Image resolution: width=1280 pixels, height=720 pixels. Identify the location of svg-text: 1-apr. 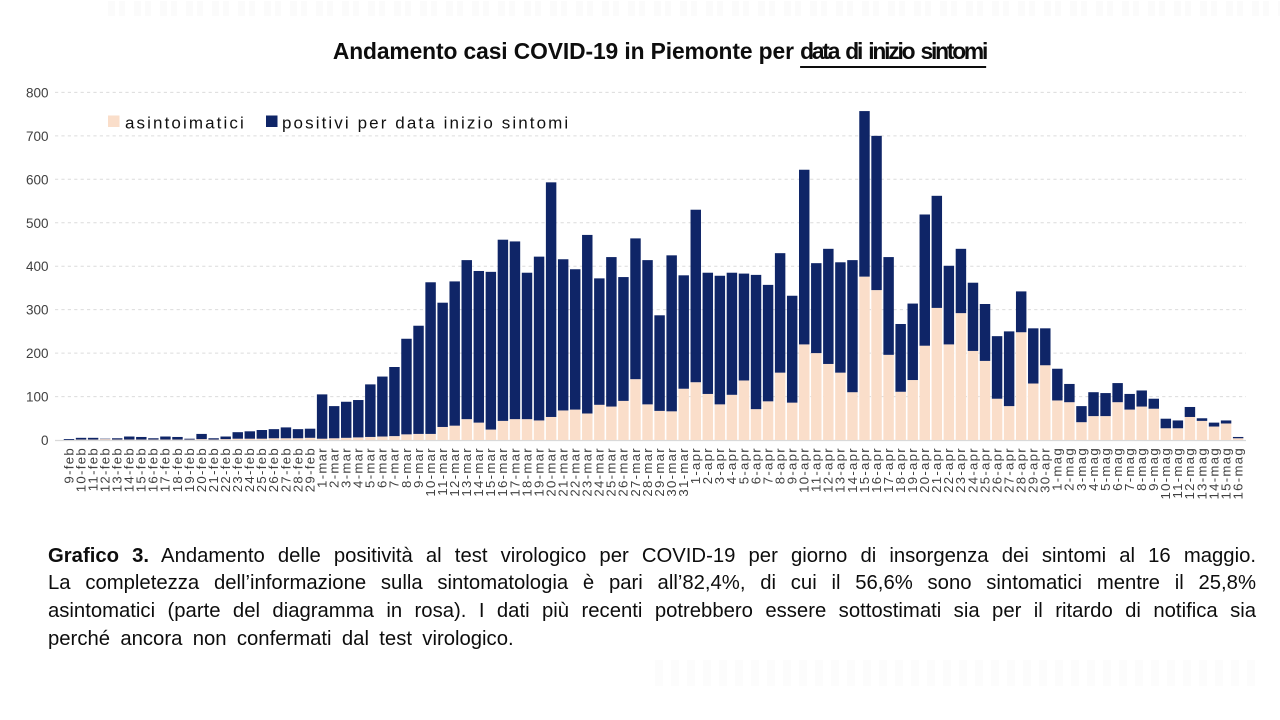
(695, 465).